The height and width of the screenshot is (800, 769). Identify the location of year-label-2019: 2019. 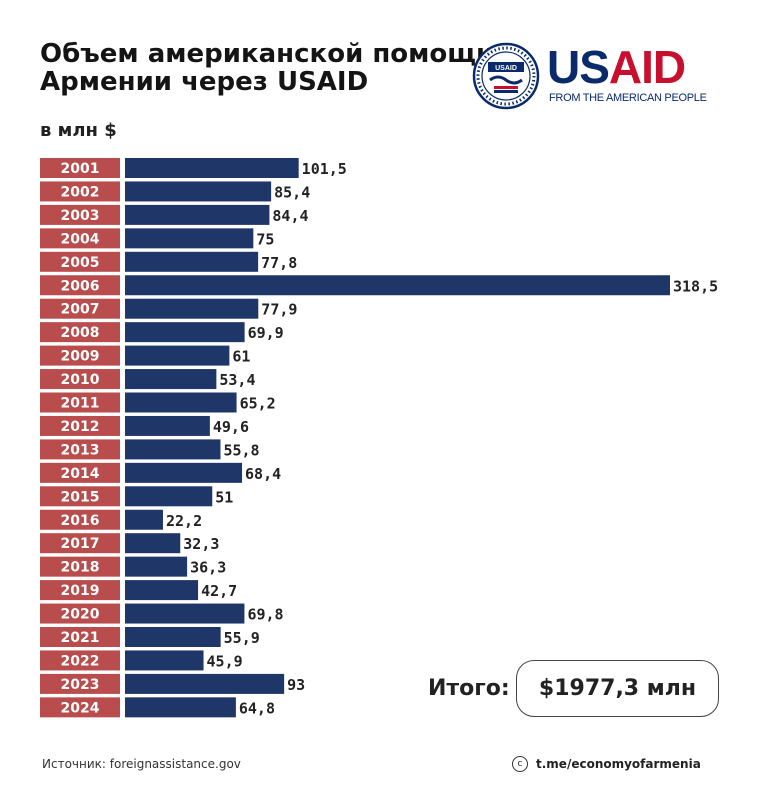
(80, 591).